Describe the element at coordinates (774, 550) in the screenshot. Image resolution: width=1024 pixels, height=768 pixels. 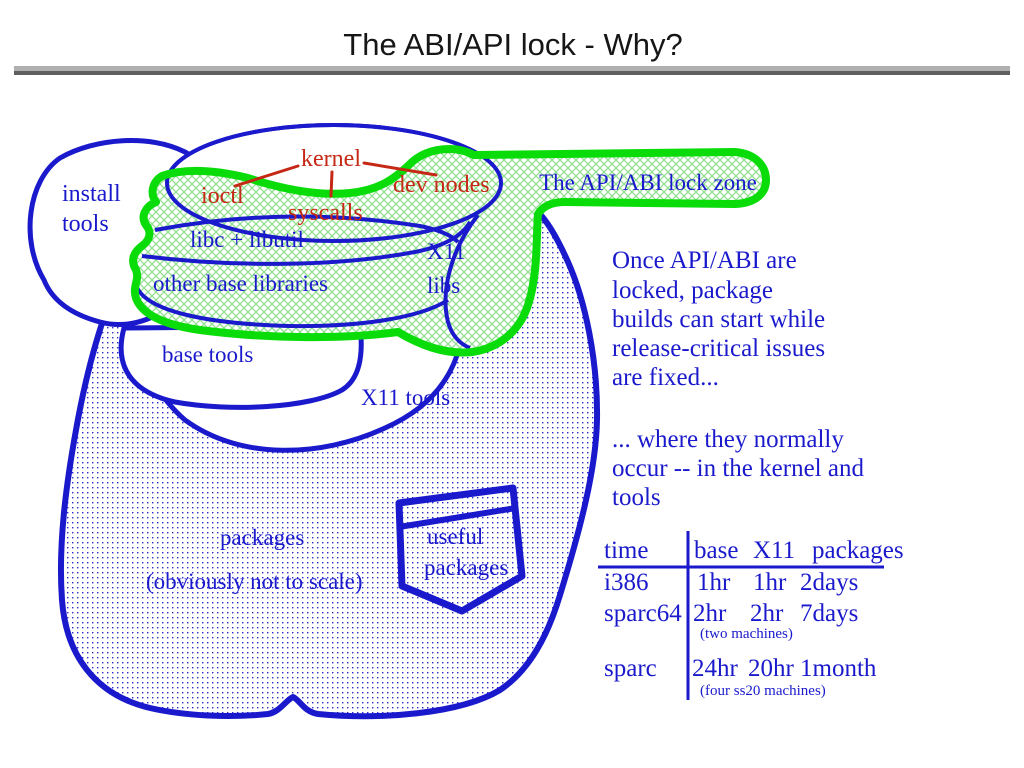
I see `table-header-x11: X11` at that location.